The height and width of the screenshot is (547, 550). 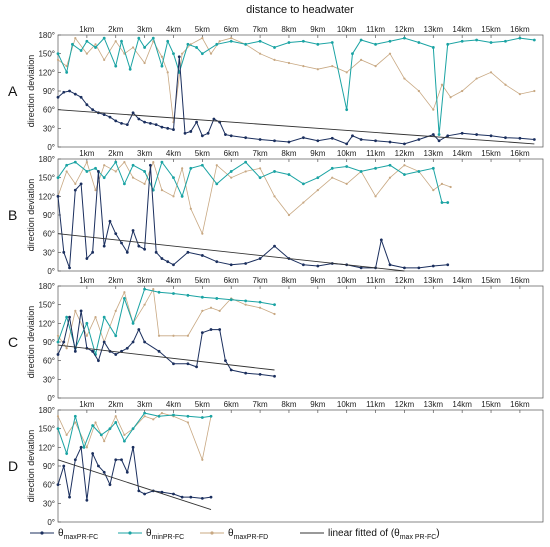 What do you see at coordinates (405, 404) in the screenshot?
I see `x-tick-label: 12km` at bounding box center [405, 404].